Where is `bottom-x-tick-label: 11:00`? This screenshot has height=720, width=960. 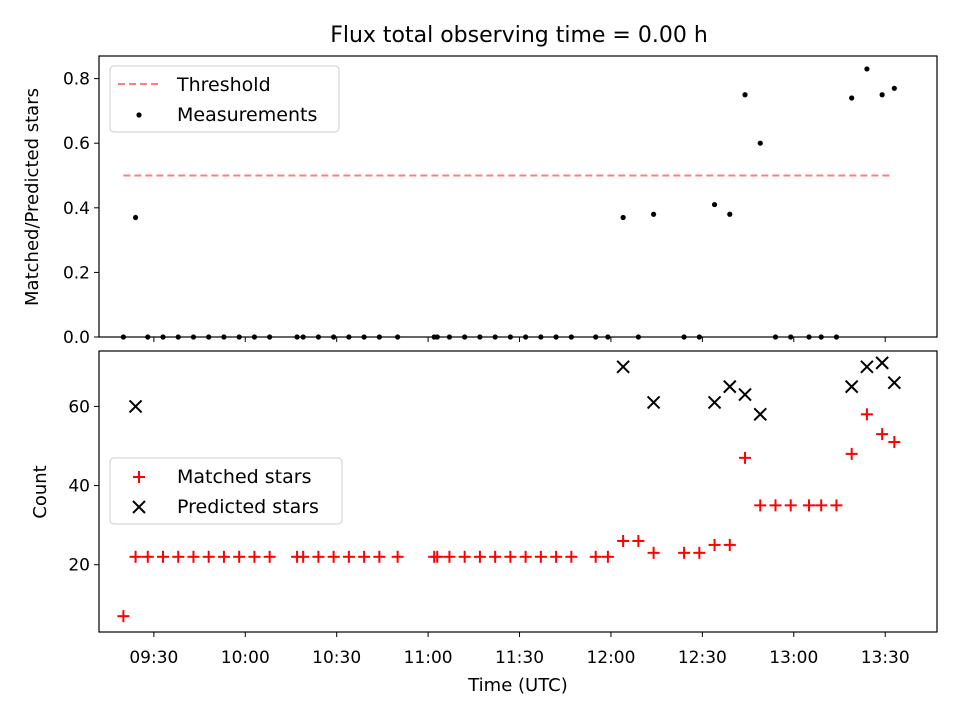
bottom-x-tick-label: 11:00 is located at coordinates (428, 658).